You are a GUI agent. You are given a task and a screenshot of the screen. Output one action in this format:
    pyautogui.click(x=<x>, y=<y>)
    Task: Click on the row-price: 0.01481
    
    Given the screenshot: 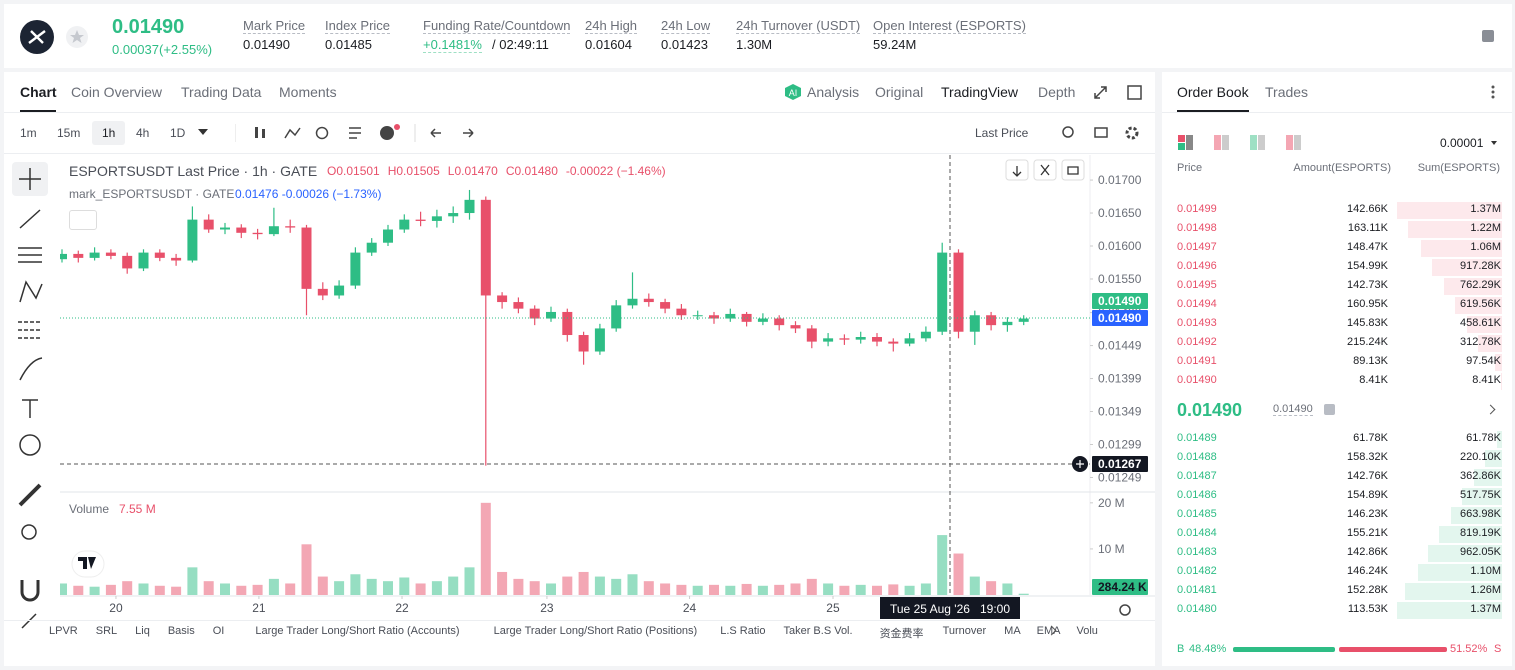 What is the action you would take?
    pyautogui.click(x=1197, y=590)
    